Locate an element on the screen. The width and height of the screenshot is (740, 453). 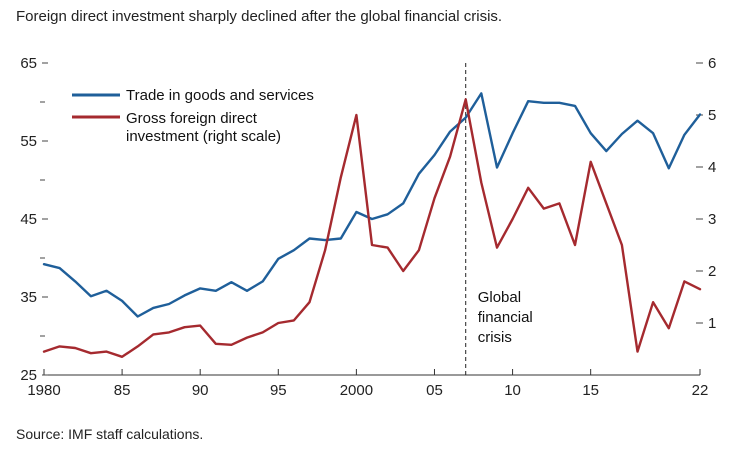
x-tick-label: 90 is located at coordinates (200, 390).